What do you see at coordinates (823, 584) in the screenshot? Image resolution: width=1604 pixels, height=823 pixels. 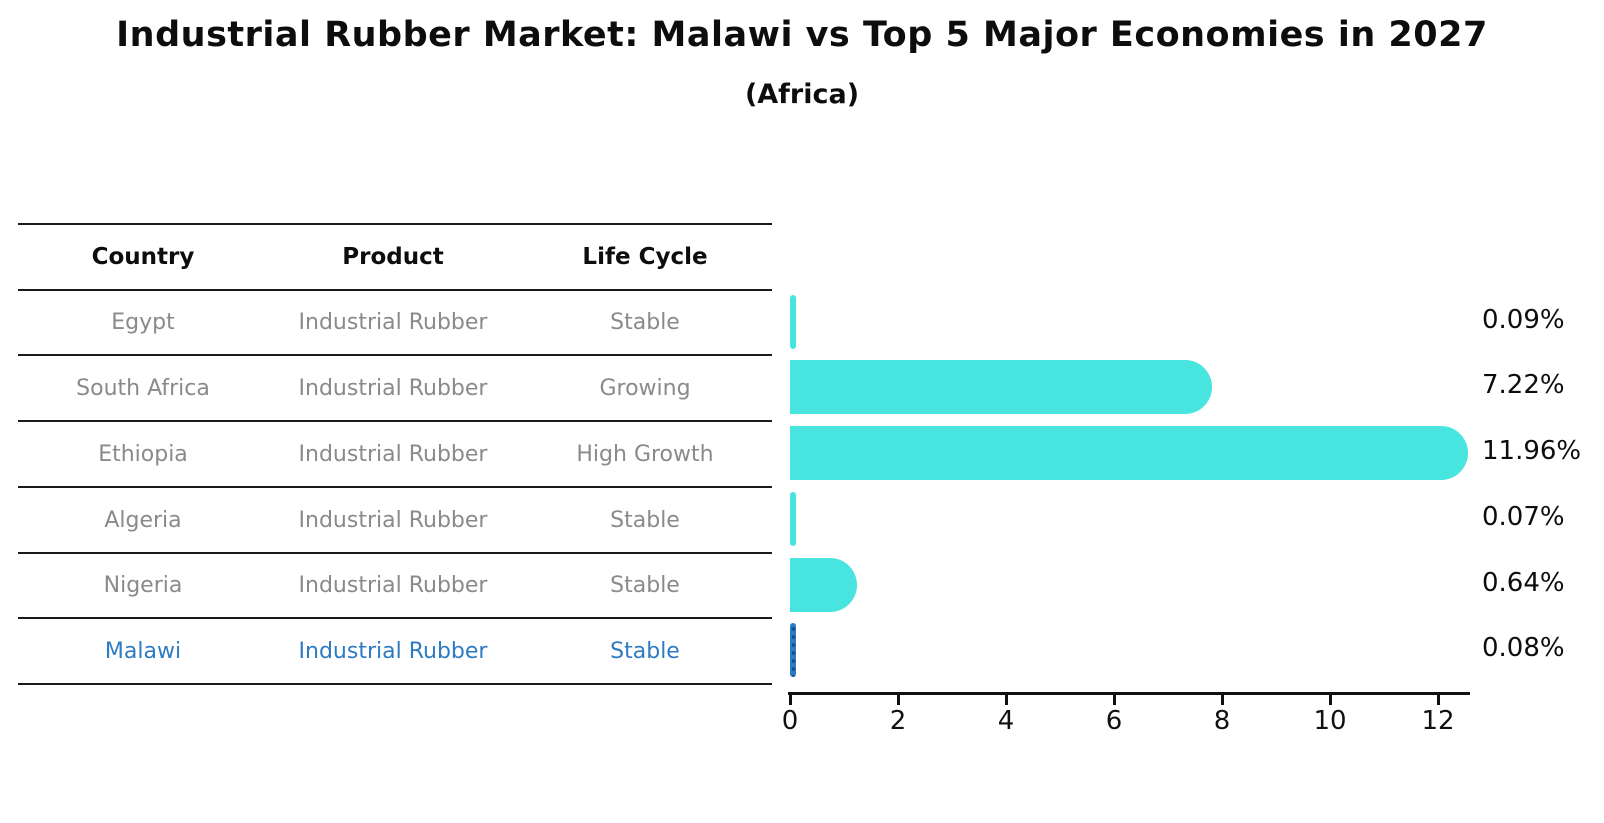 I see `bar-nigeria` at bounding box center [823, 584].